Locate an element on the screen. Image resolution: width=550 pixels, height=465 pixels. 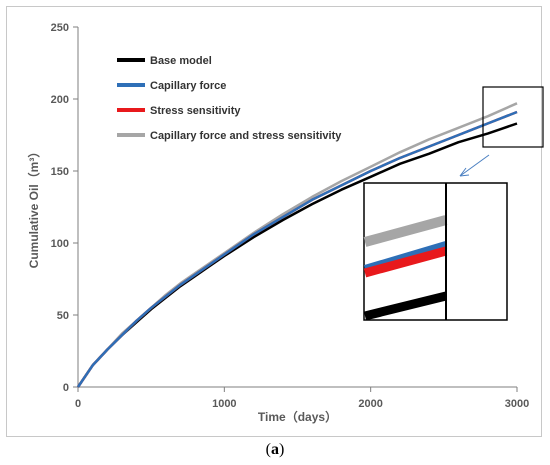
y-tick-label: 0 is located at coordinates (66, 388).